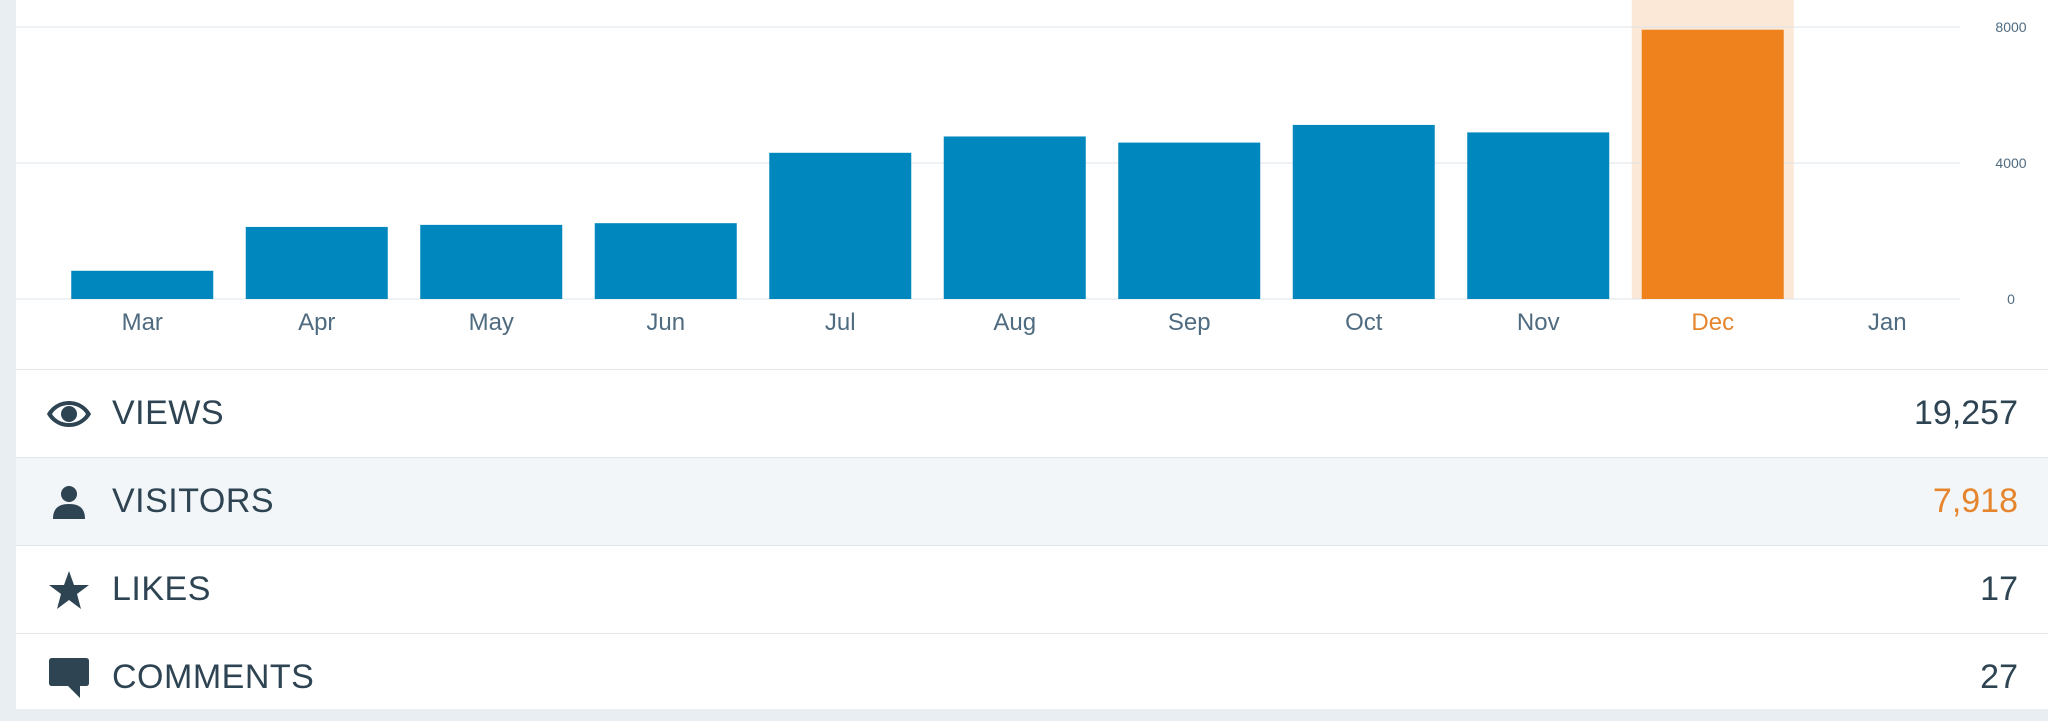 The height and width of the screenshot is (721, 2048). I want to click on x-tick-label: Sep, so click(1189, 322).